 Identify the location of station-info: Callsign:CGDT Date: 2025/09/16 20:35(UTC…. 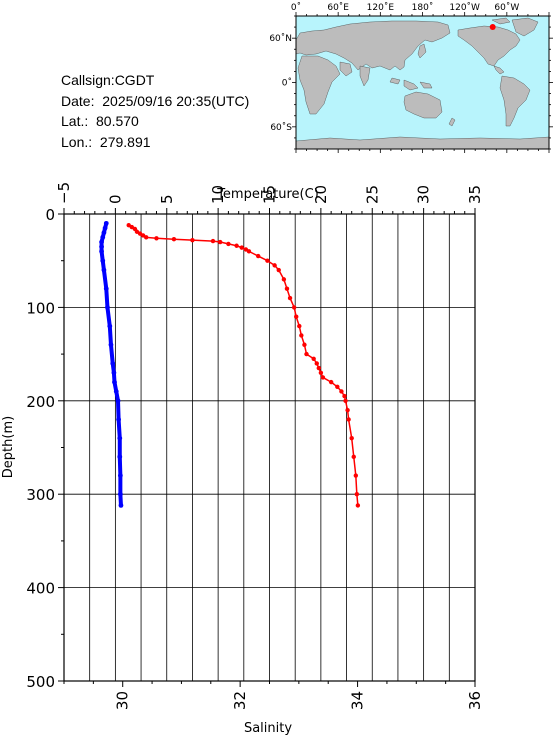
(155, 111).